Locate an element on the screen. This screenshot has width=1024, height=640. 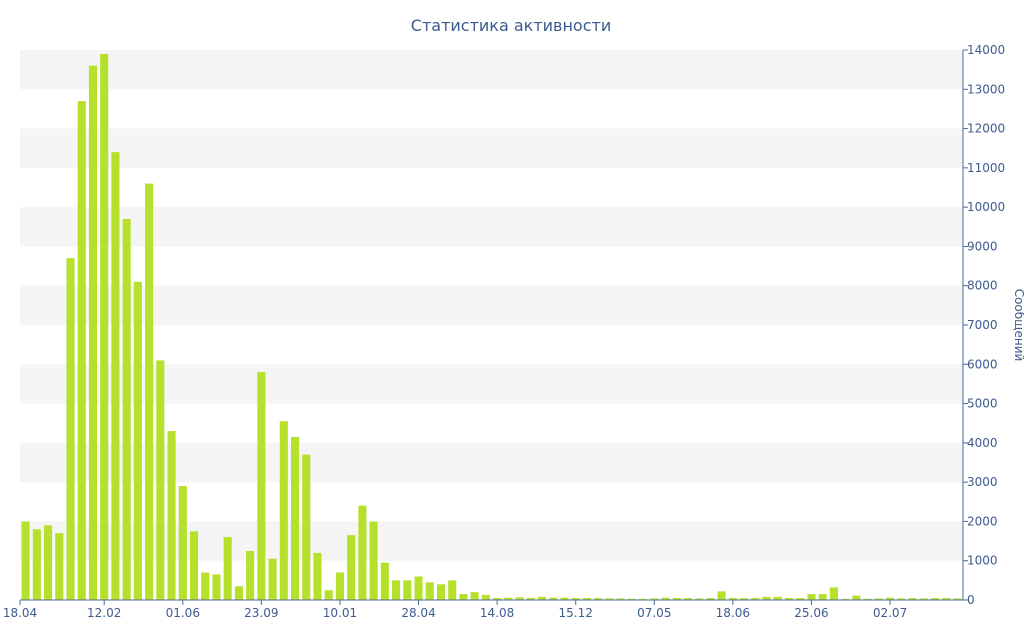
y-tick-label: 10000 is located at coordinates (986, 207).